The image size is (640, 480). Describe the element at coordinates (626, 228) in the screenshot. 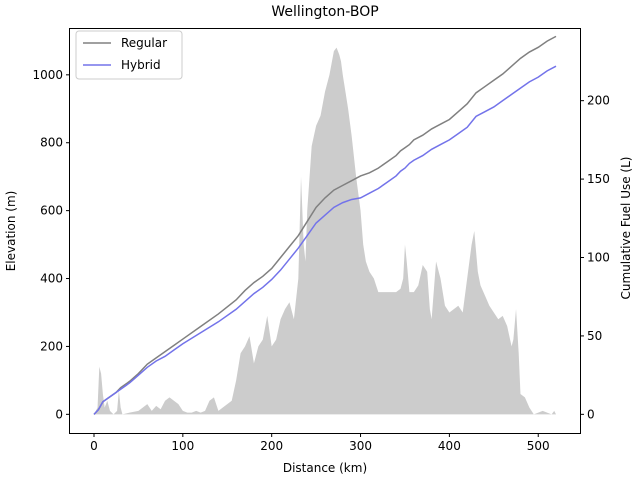

I see `y-right-axis-label: Cumulative Fuel Use (L)` at that location.